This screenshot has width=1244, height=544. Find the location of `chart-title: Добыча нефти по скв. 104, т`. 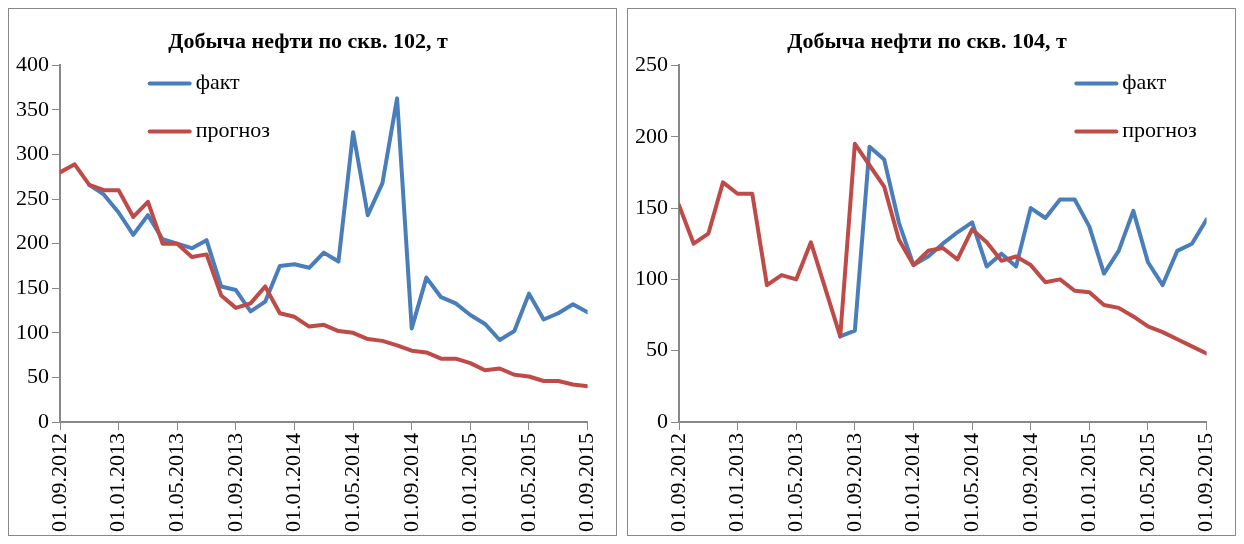

chart-title: Добыча нефти по скв. 104, т is located at coordinates (927, 40).